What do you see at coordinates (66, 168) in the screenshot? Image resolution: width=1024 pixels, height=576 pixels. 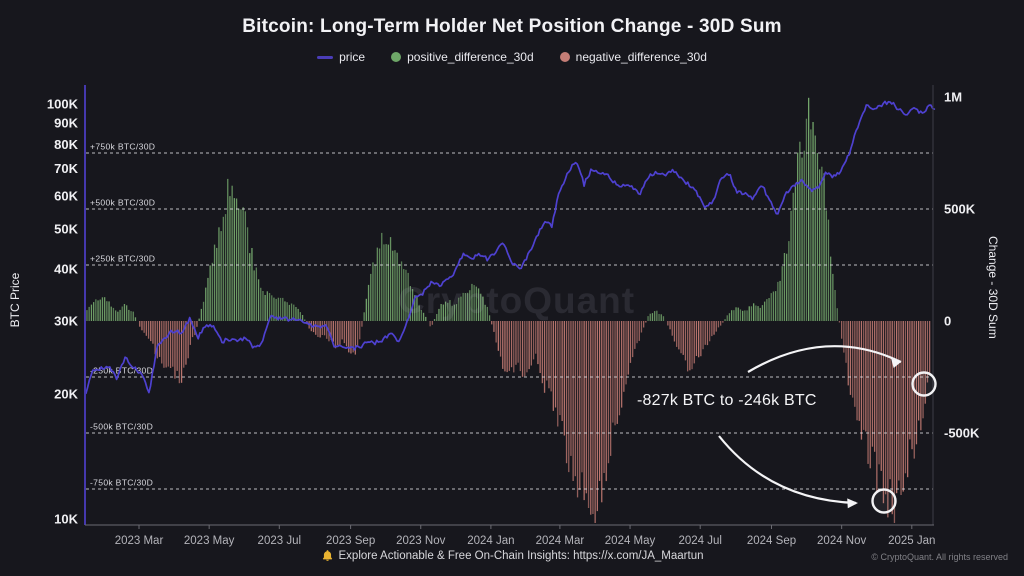 I see `left-axis-tick-label: 70K` at bounding box center [66, 168].